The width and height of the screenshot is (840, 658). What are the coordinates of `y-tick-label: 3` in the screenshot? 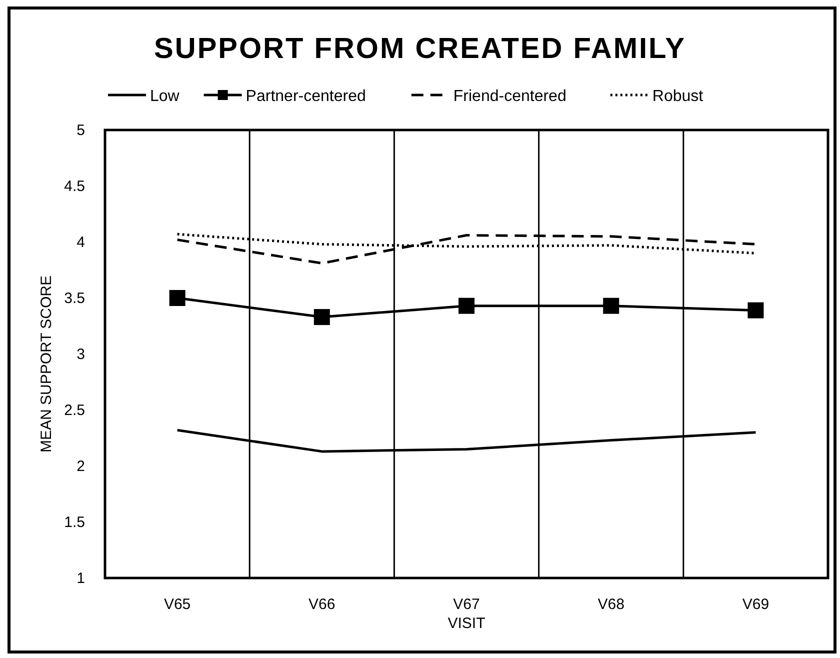 It's located at (80, 354).